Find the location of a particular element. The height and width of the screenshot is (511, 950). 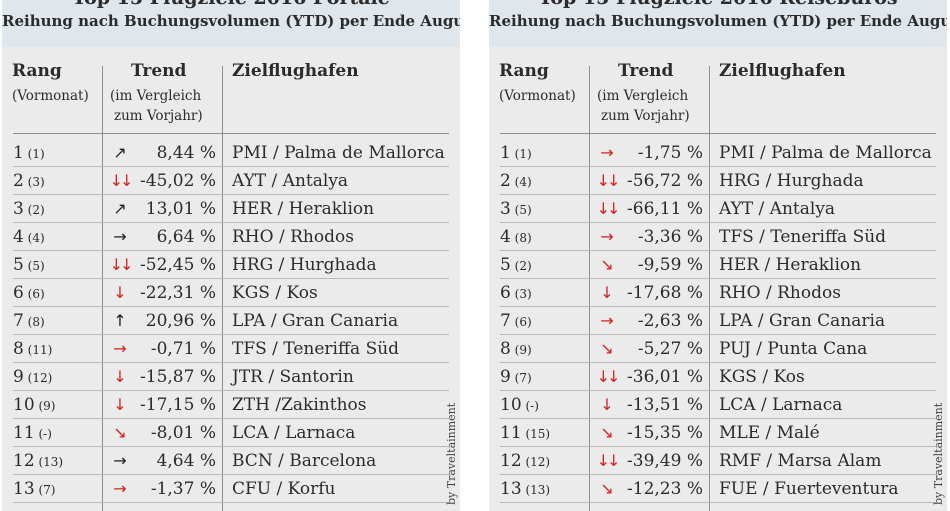

rank-cell: 13 (7) is located at coordinates (57, 489).